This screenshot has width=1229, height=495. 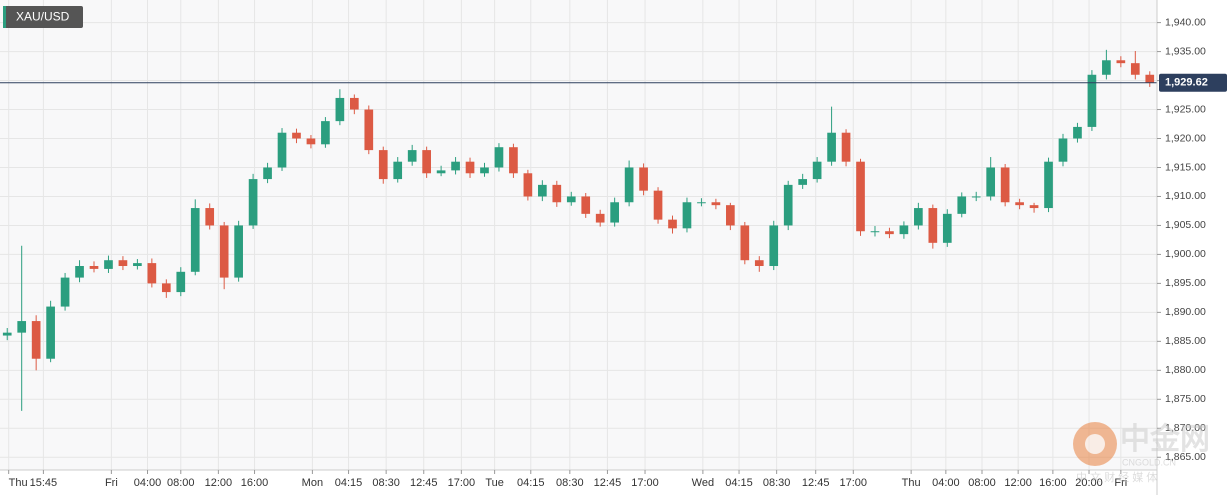 What do you see at coordinates (18, 483) in the screenshot?
I see `x-tick-label: Thu` at bounding box center [18, 483].